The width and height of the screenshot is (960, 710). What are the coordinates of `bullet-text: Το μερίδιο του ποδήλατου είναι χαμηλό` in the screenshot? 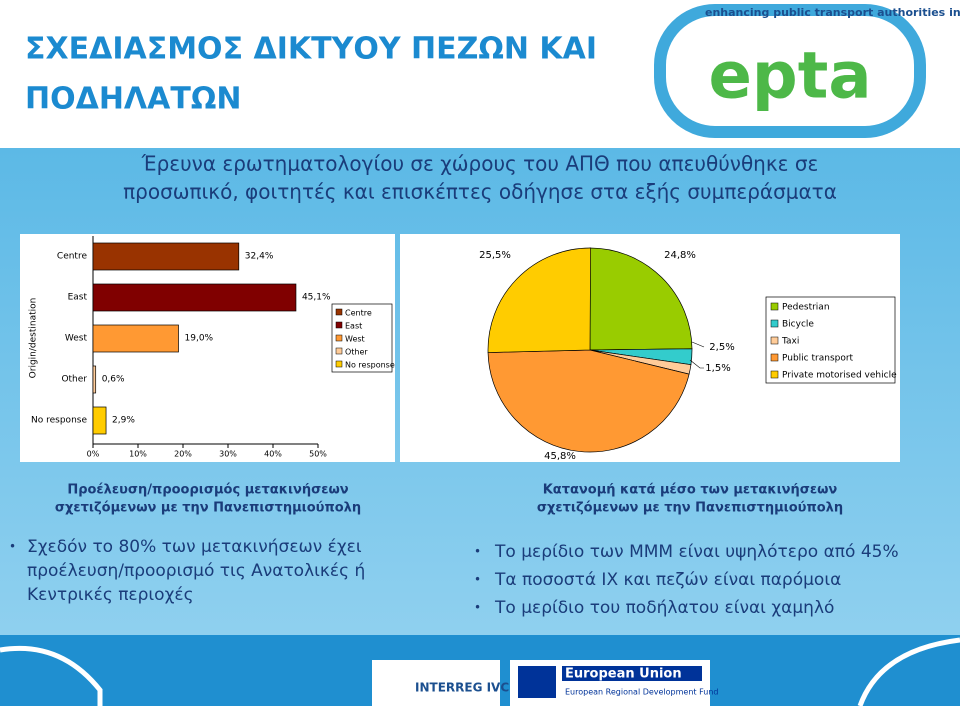 It's located at (664, 608).